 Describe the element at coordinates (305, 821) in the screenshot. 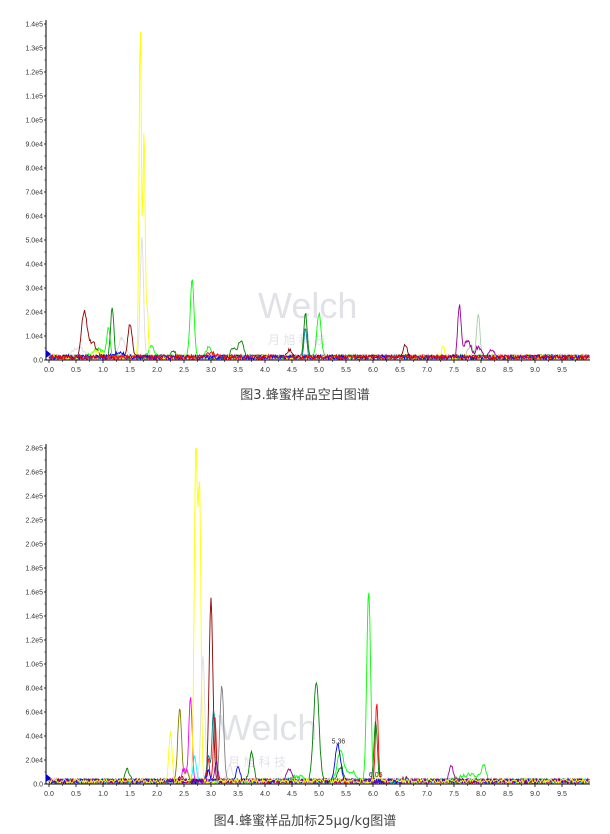

I see `caption-figure-4: 图4.蜂蜜样品加标25μg/kg图谱` at that location.